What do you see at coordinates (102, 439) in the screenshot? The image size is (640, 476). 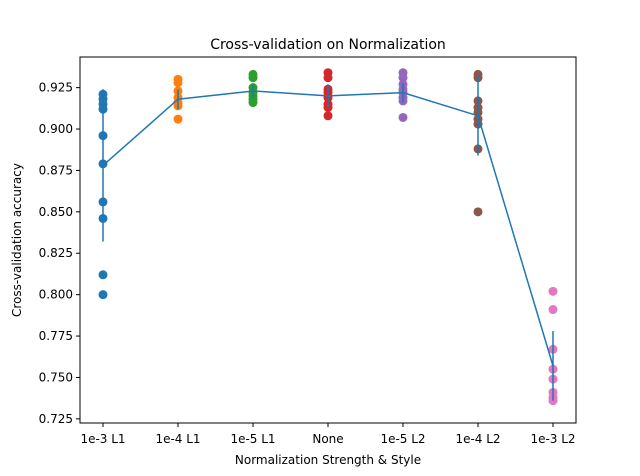 I see `x-tick-label: 1e-3 L1` at bounding box center [102, 439].